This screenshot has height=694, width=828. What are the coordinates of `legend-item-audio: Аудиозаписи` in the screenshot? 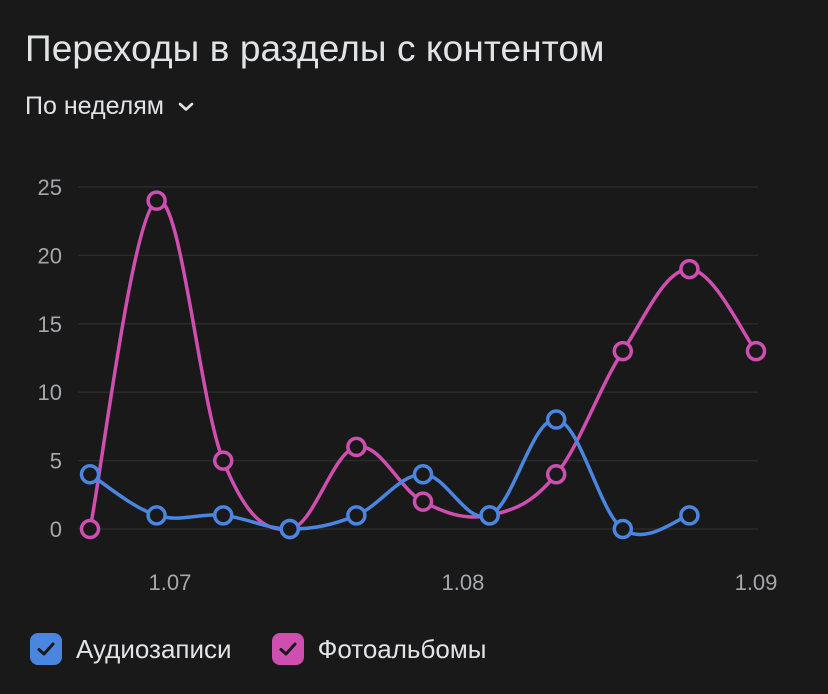 It's located at (131, 649).